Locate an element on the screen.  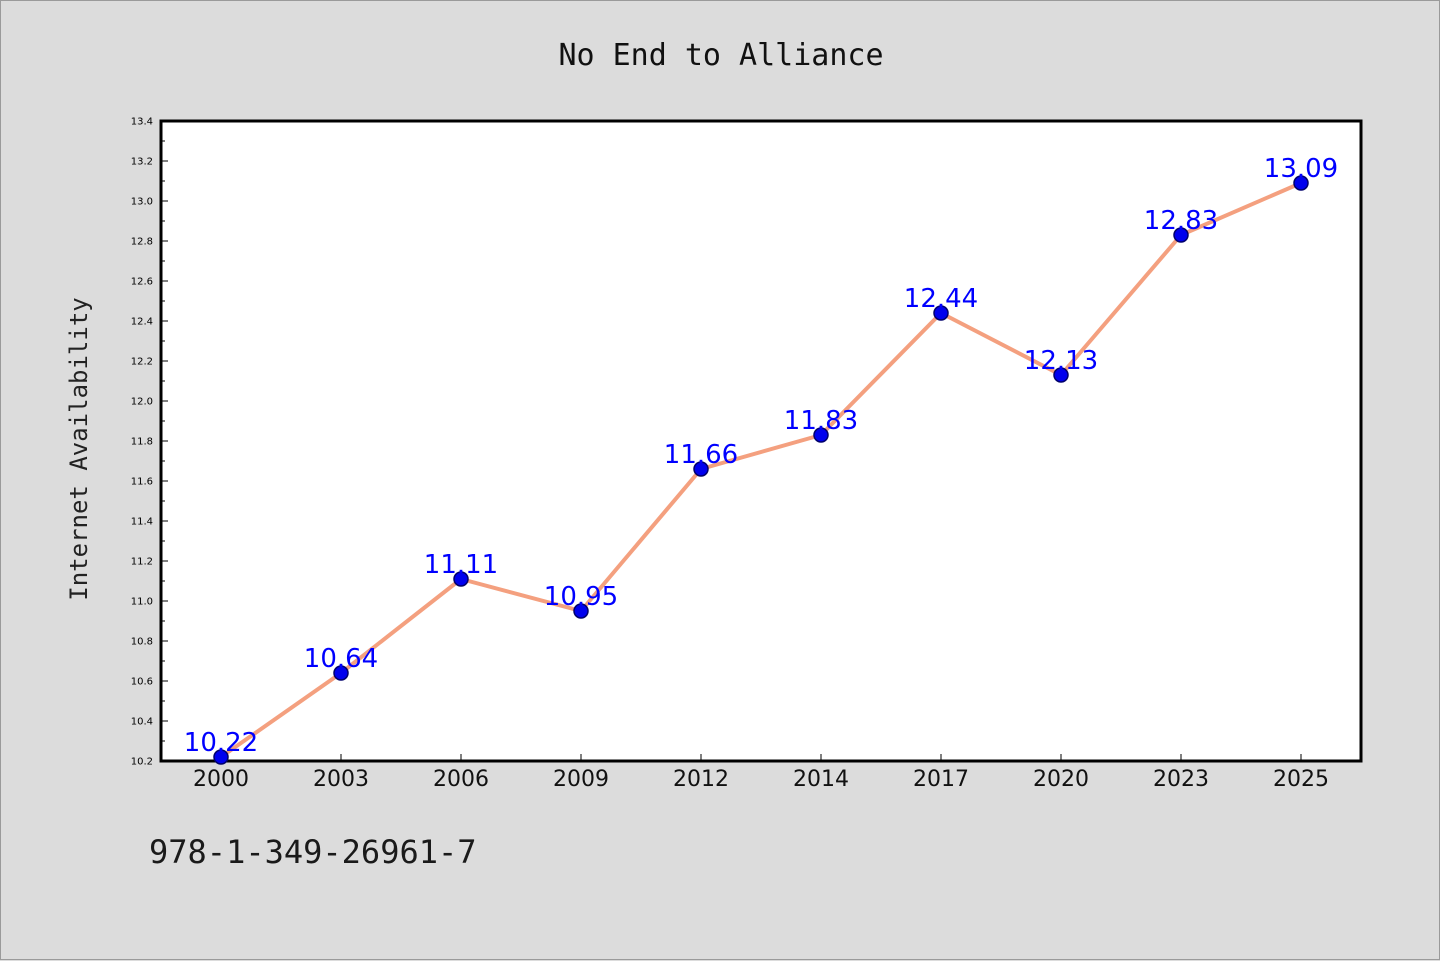
y-tick-label: 11.8 is located at coordinates (142, 442).